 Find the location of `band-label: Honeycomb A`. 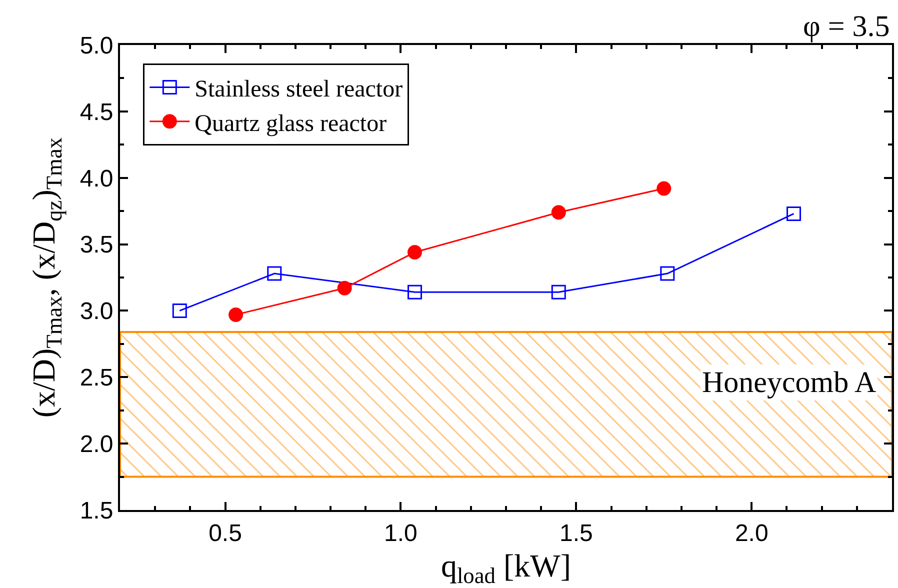

band-label: Honeycomb A is located at coordinates (789, 382).